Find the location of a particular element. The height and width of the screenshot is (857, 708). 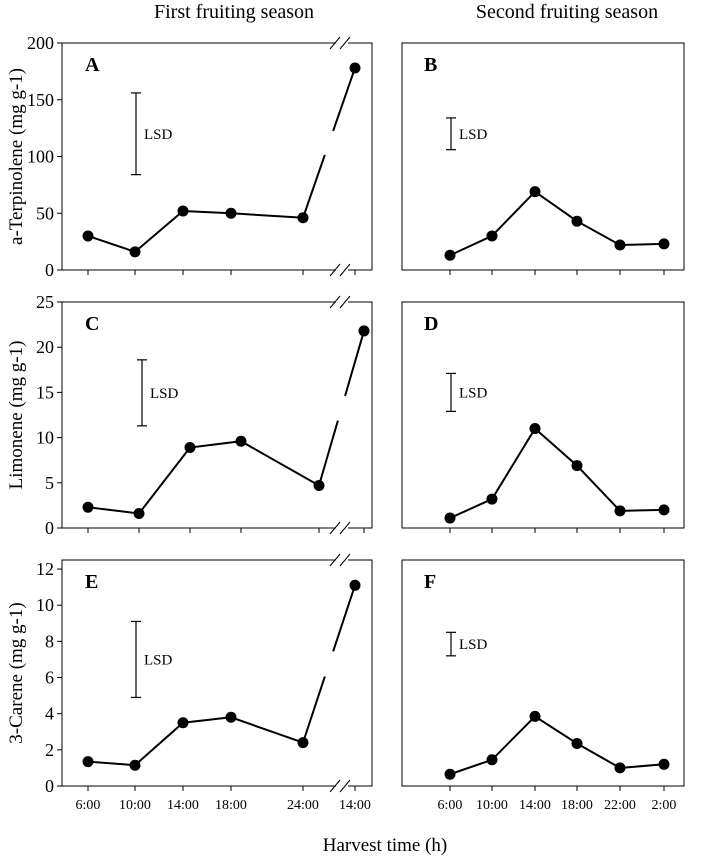

panel-a-y-tick-label: 0 is located at coordinates (49, 270).